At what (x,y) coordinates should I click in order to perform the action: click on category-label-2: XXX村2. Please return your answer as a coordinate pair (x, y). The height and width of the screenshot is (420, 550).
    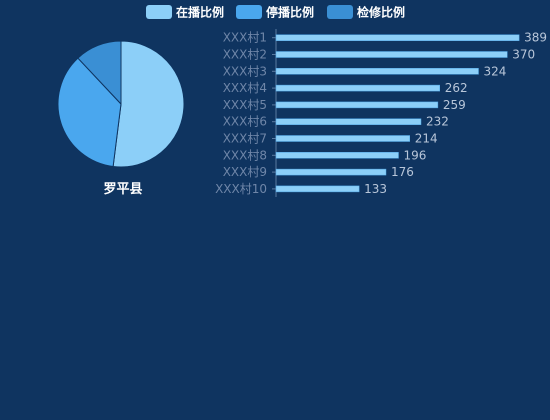
    Looking at the image, I should click on (245, 55).